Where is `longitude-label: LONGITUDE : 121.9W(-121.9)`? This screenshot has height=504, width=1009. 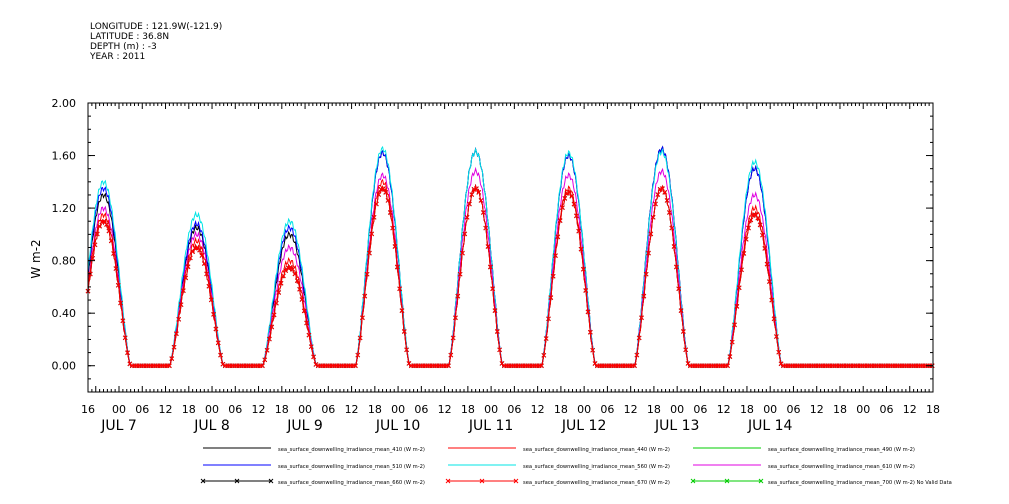
longitude-label: LONGITUDE : 121.9W(-121.9) is located at coordinates (156, 27).